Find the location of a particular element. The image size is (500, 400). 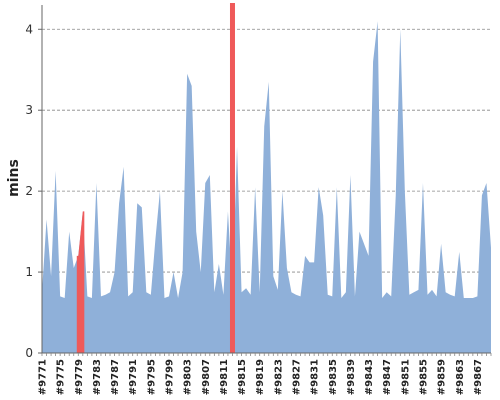

x-tick-label: #9863 is located at coordinates (460, 377).